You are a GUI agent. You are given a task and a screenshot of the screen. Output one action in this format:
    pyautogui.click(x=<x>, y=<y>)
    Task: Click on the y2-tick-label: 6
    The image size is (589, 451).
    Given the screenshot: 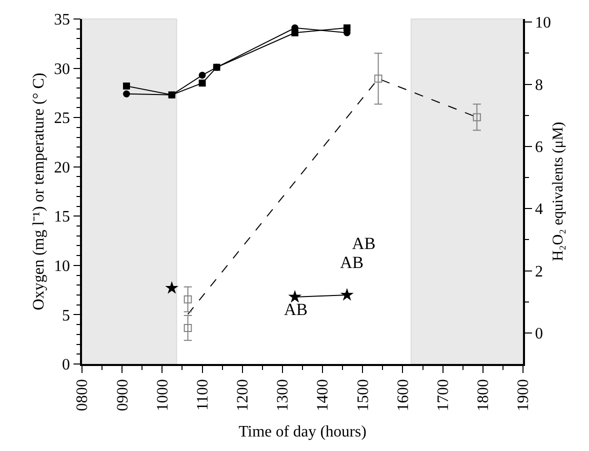 What is the action you would take?
    pyautogui.click(x=538, y=147)
    